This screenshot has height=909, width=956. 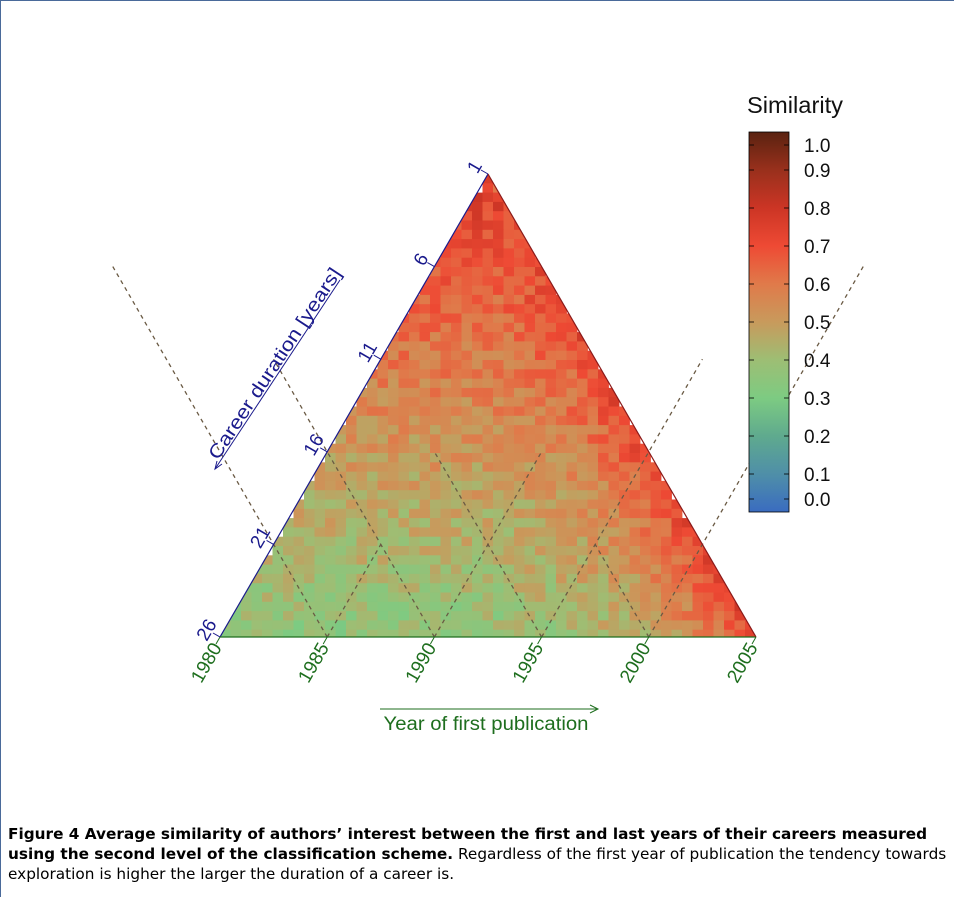 What do you see at coordinates (354, 405) in the screenshot?
I see `left-axis-edge` at bounding box center [354, 405].